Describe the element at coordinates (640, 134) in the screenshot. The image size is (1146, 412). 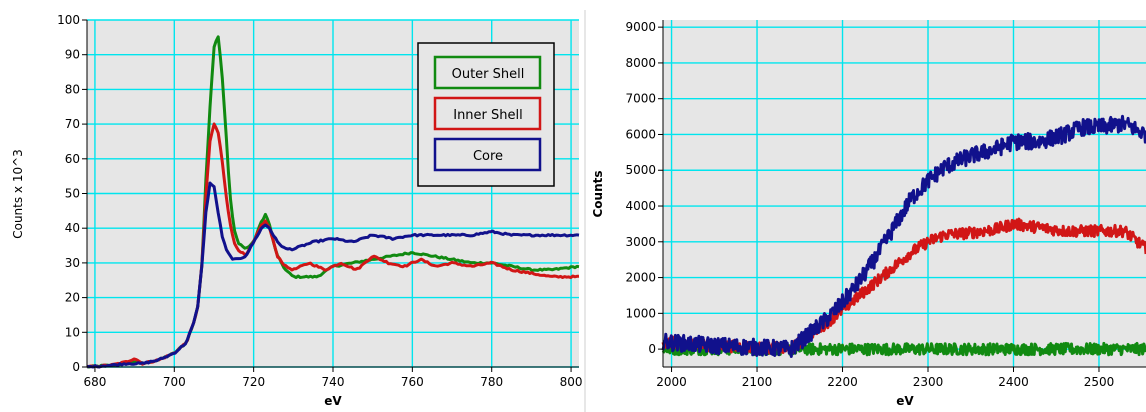
I see `y-tick-label: 6000` at that location.